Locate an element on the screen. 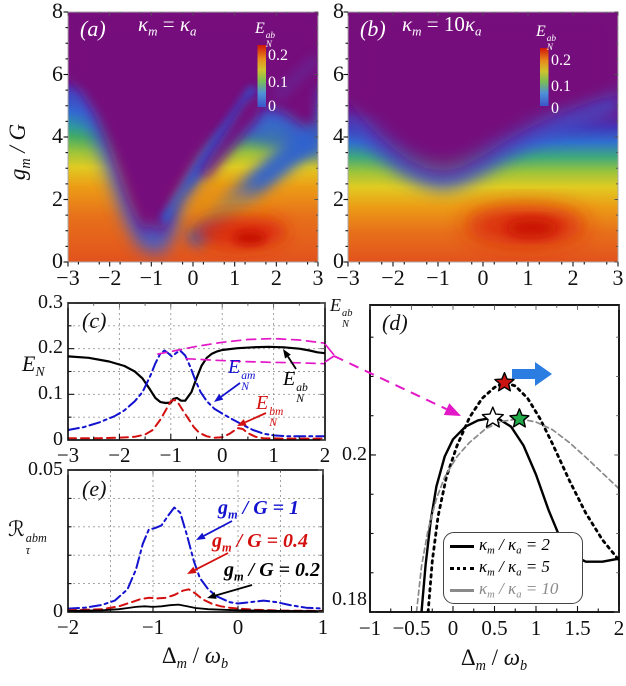 This screenshot has width=626, height=686. legend-entry: κm / κa = 10 is located at coordinates (513, 590).